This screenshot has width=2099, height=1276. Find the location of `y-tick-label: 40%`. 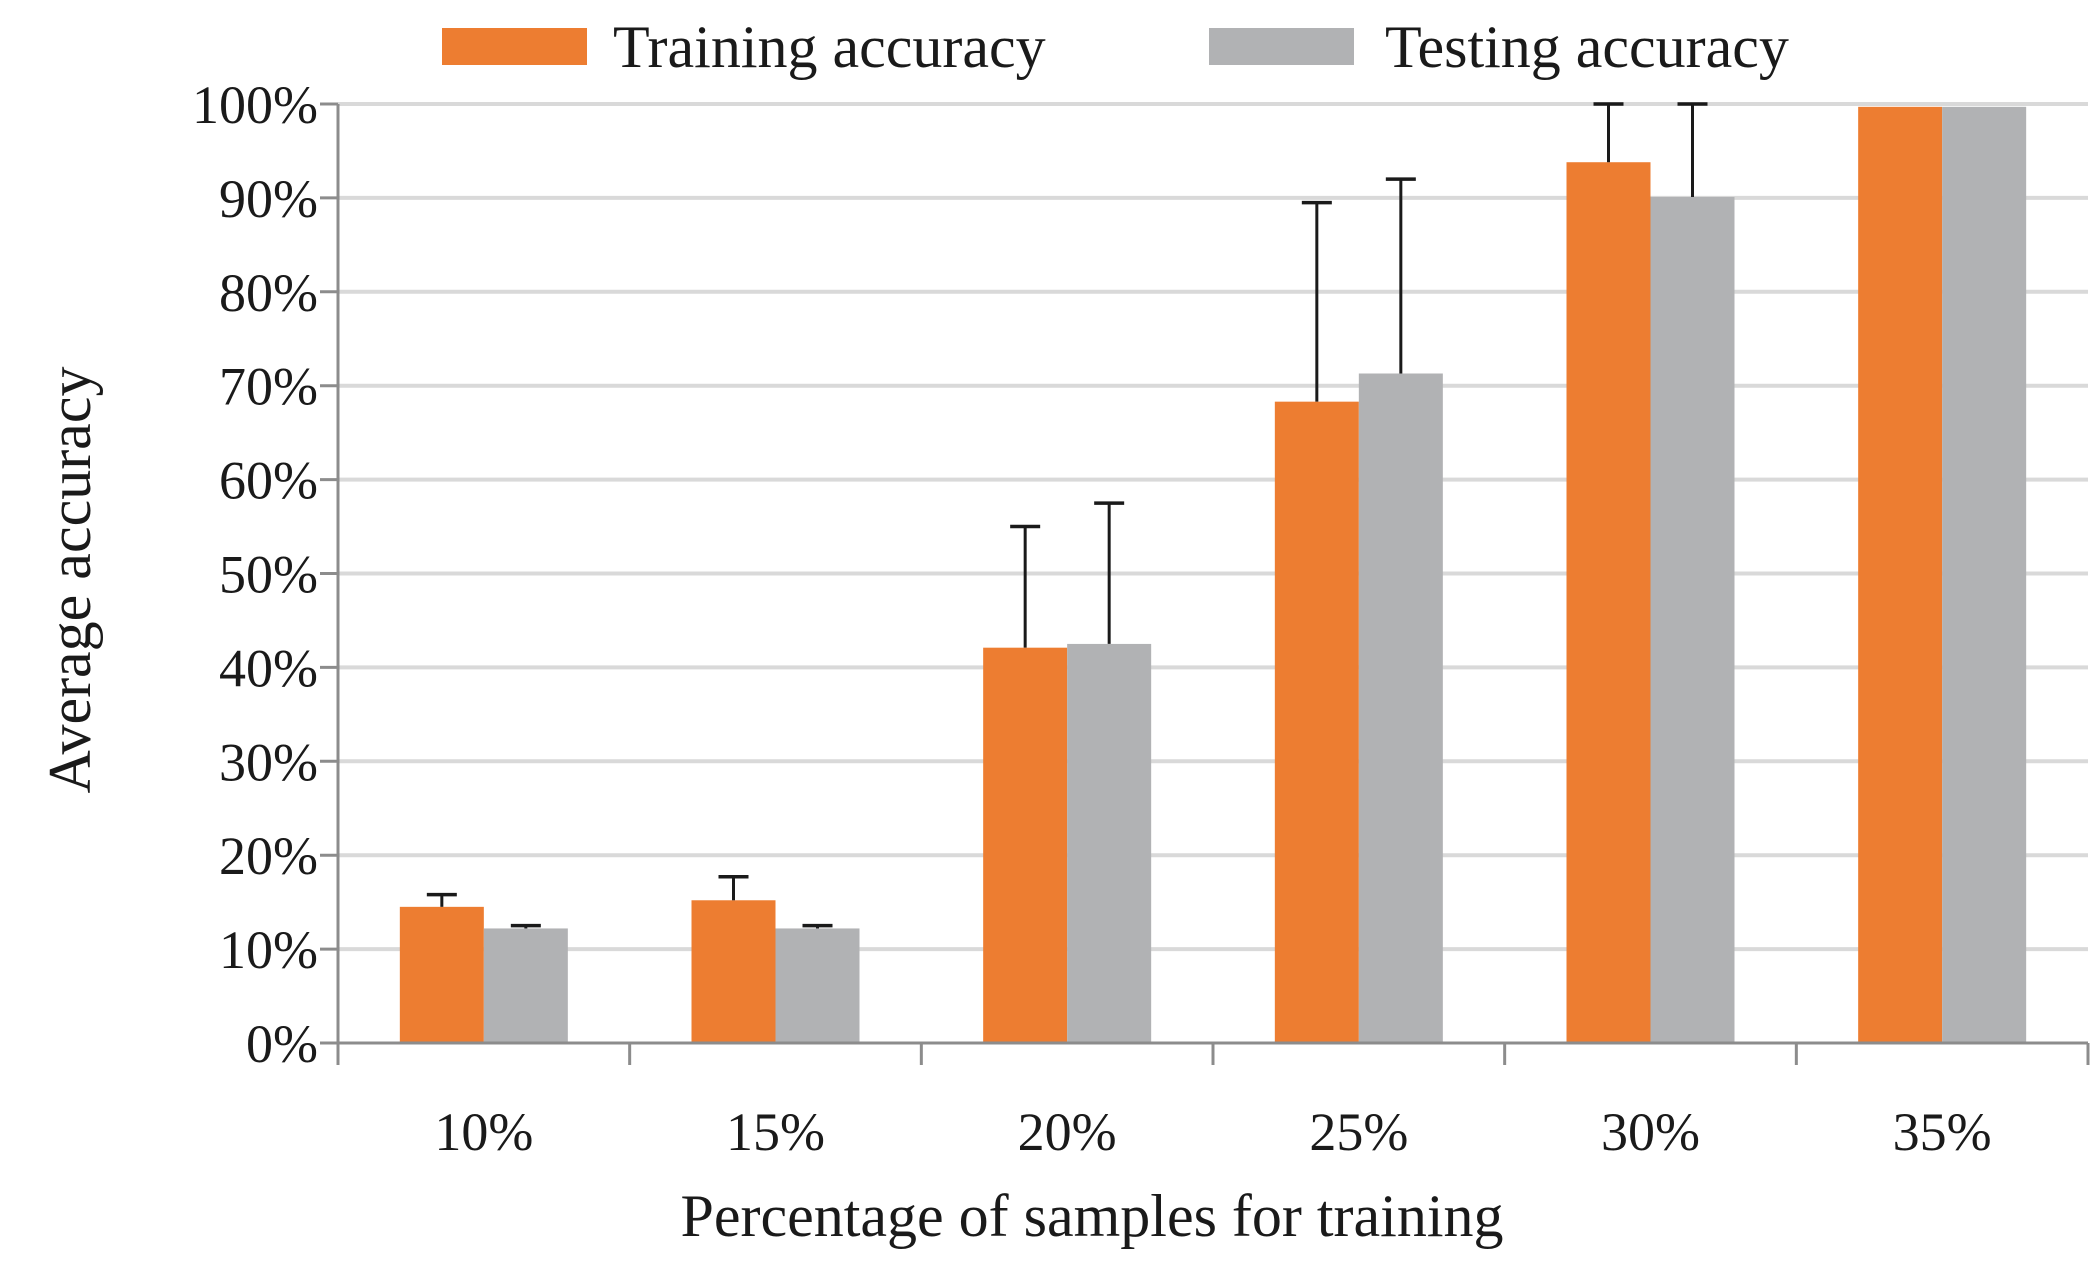

y-tick-label: 40% is located at coordinates (268, 668).